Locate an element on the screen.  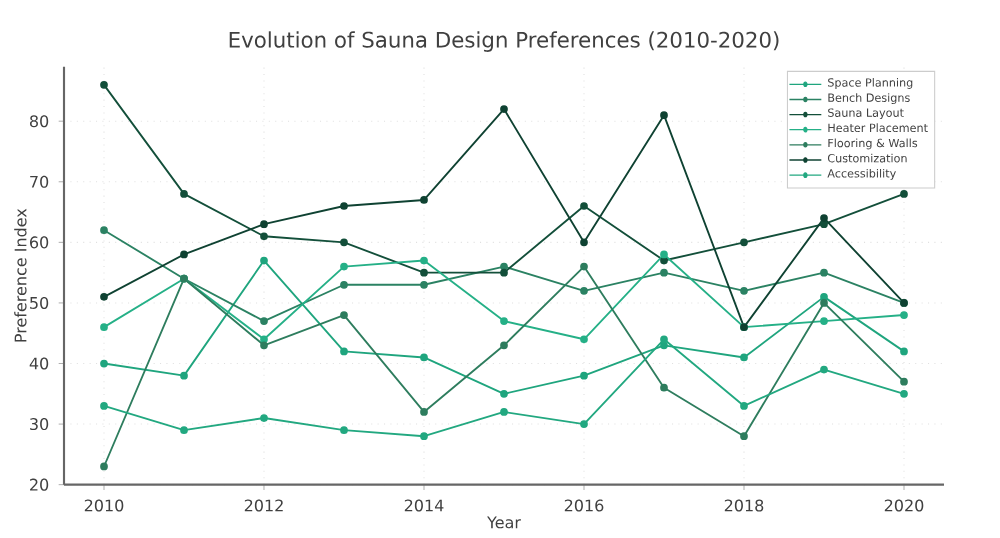
x-tick-label: 2016 is located at coordinates (584, 505).